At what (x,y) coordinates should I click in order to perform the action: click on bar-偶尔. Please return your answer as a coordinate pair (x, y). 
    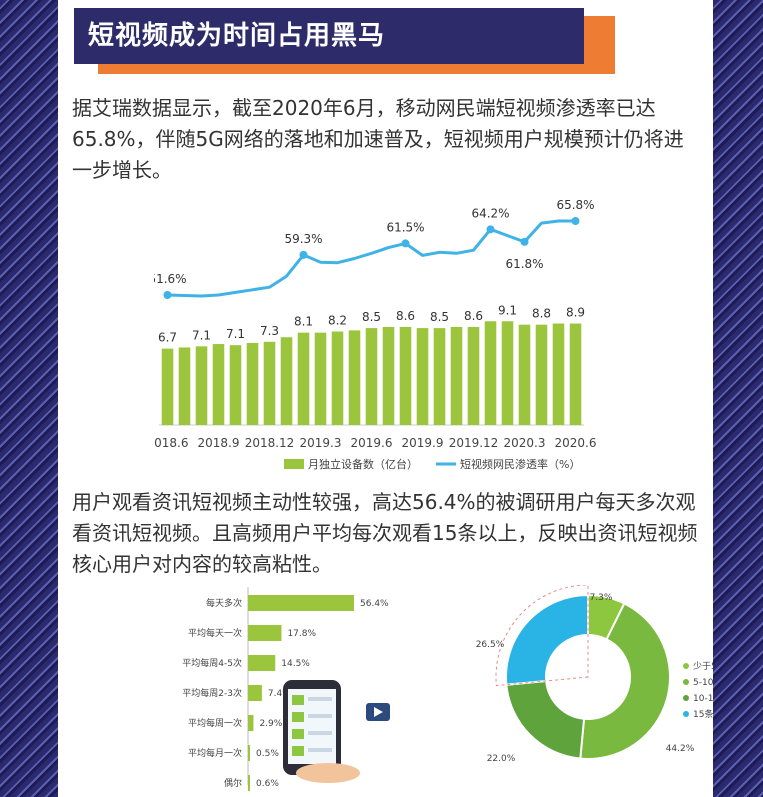
    Looking at the image, I should click on (249, 783).